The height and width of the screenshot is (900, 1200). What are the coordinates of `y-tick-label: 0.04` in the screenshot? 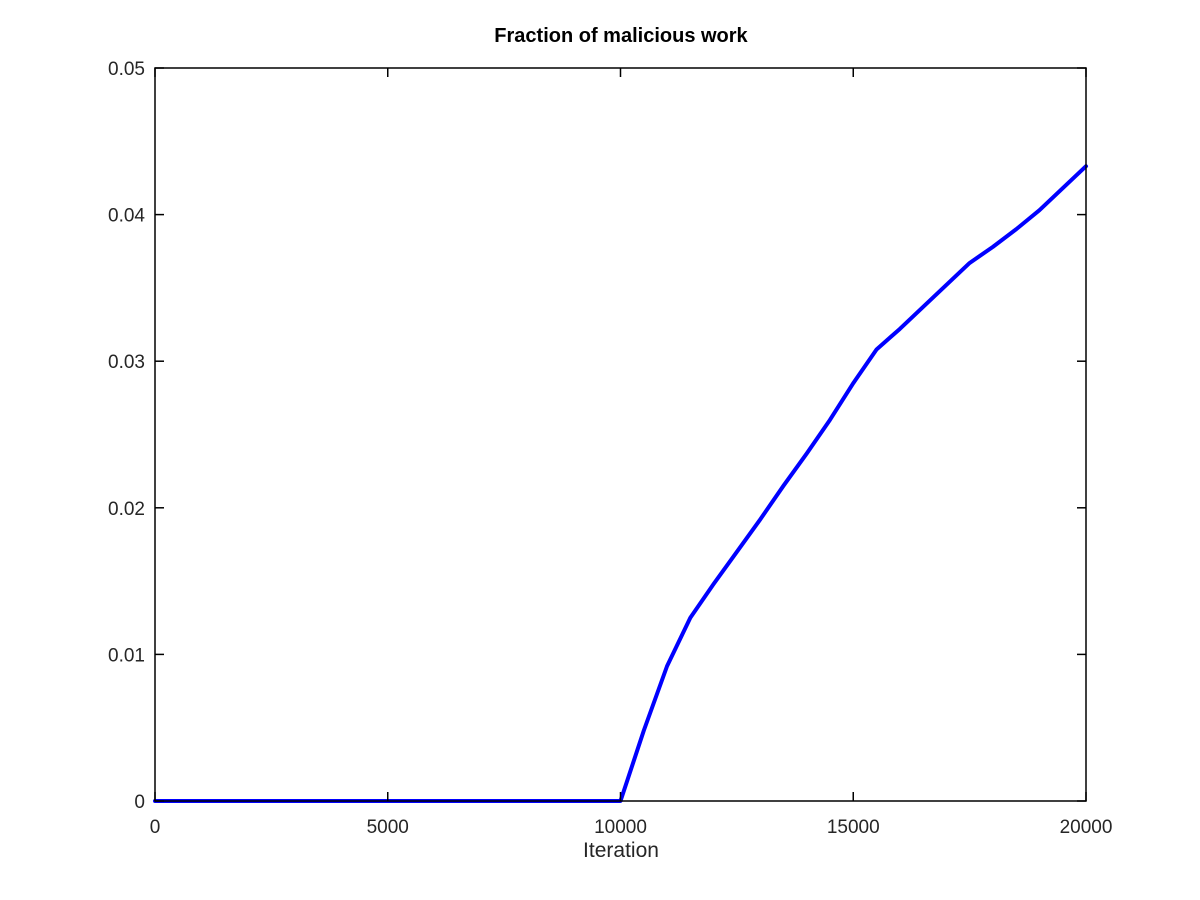 It's located at (126, 216).